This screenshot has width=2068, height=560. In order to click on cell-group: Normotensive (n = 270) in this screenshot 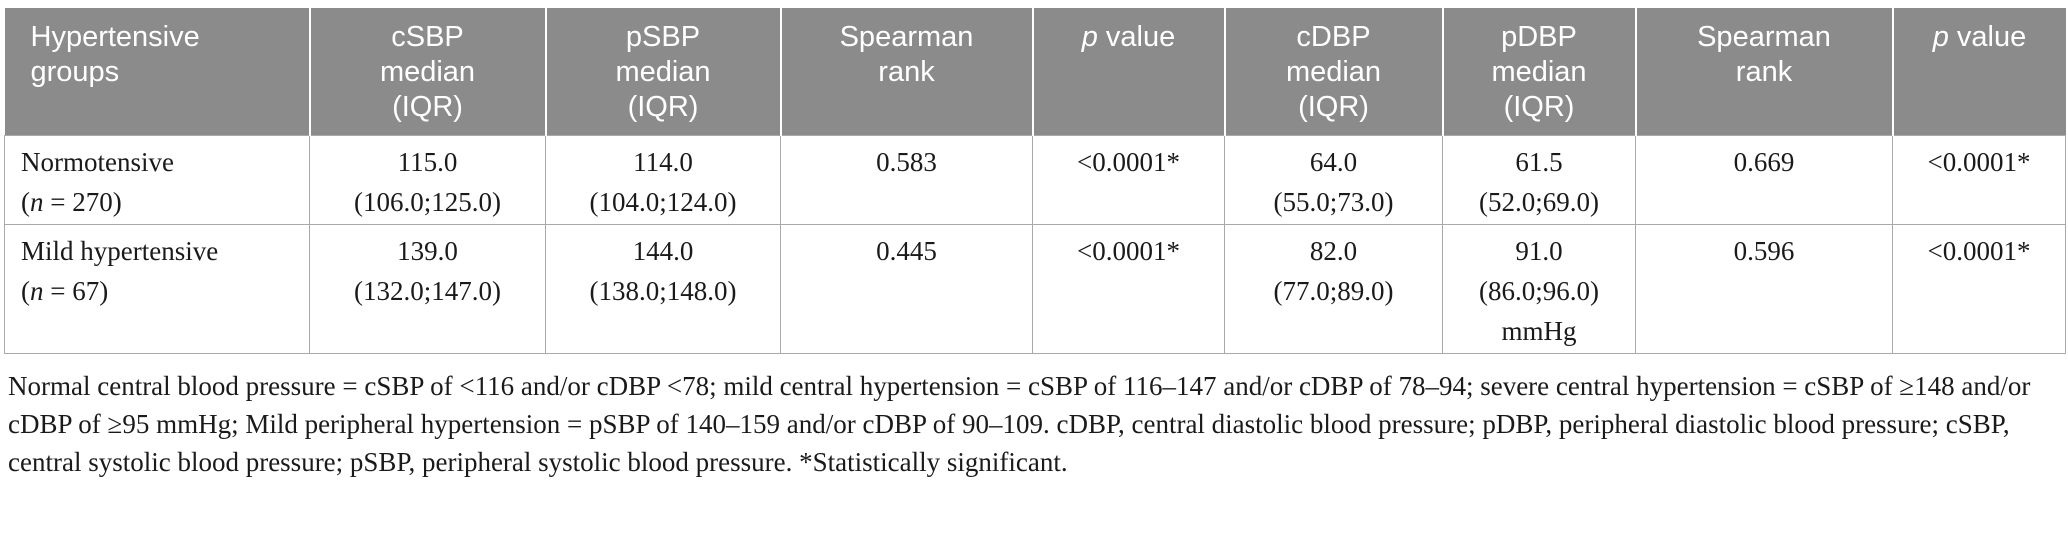, I will do `click(157, 180)`.